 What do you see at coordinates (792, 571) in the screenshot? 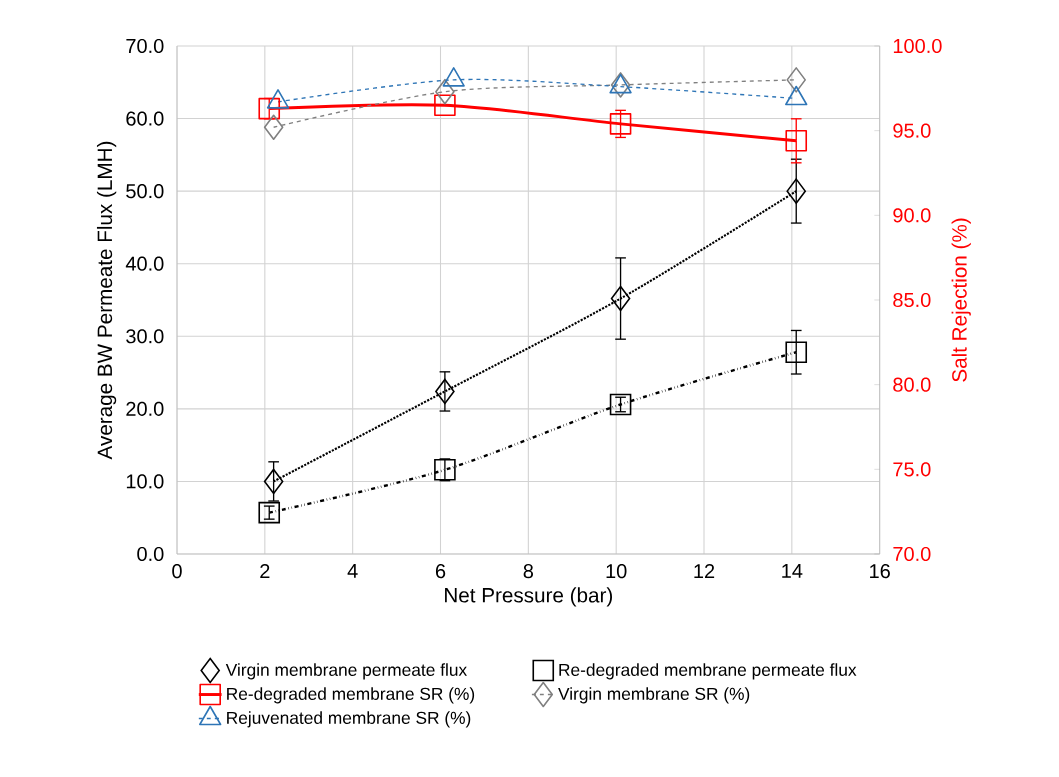
I see `x-tick-label: 14` at bounding box center [792, 571].